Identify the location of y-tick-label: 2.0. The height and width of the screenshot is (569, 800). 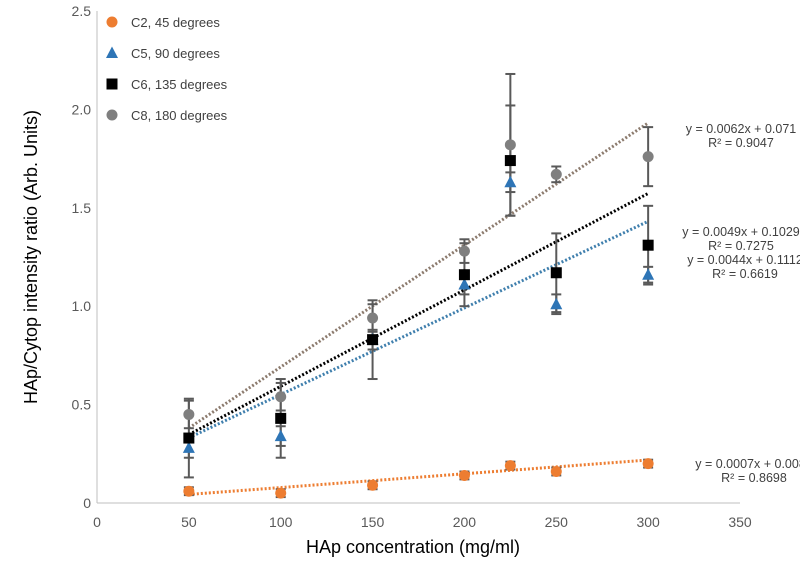
(82, 109).